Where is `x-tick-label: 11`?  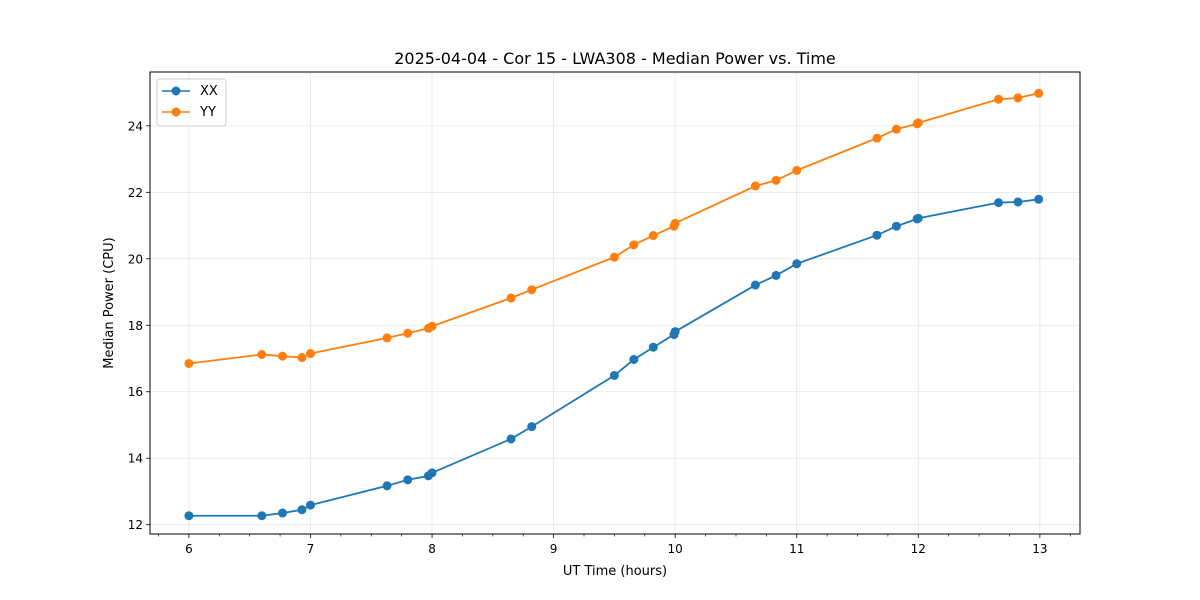
x-tick-label: 11 is located at coordinates (796, 549).